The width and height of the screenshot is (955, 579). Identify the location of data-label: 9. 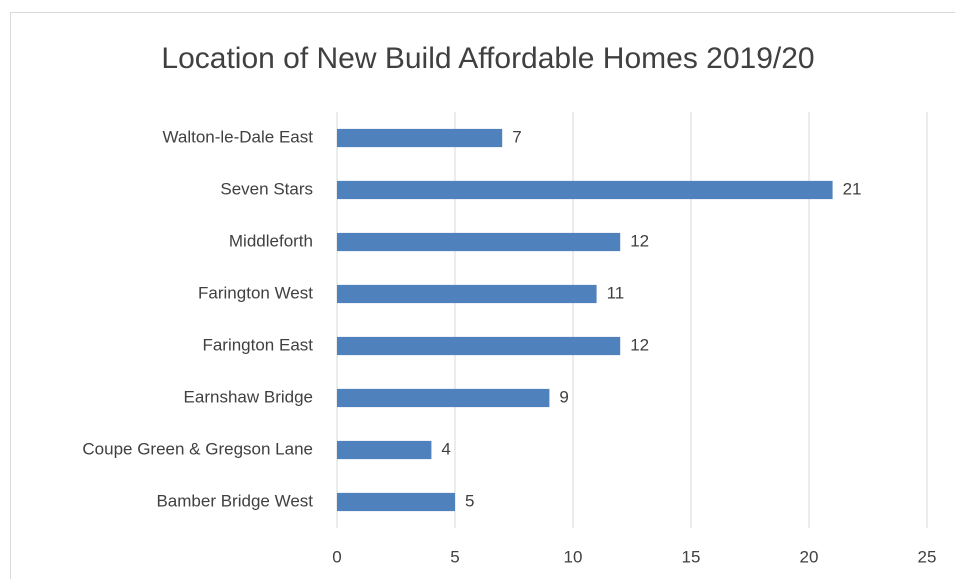
(563, 396).